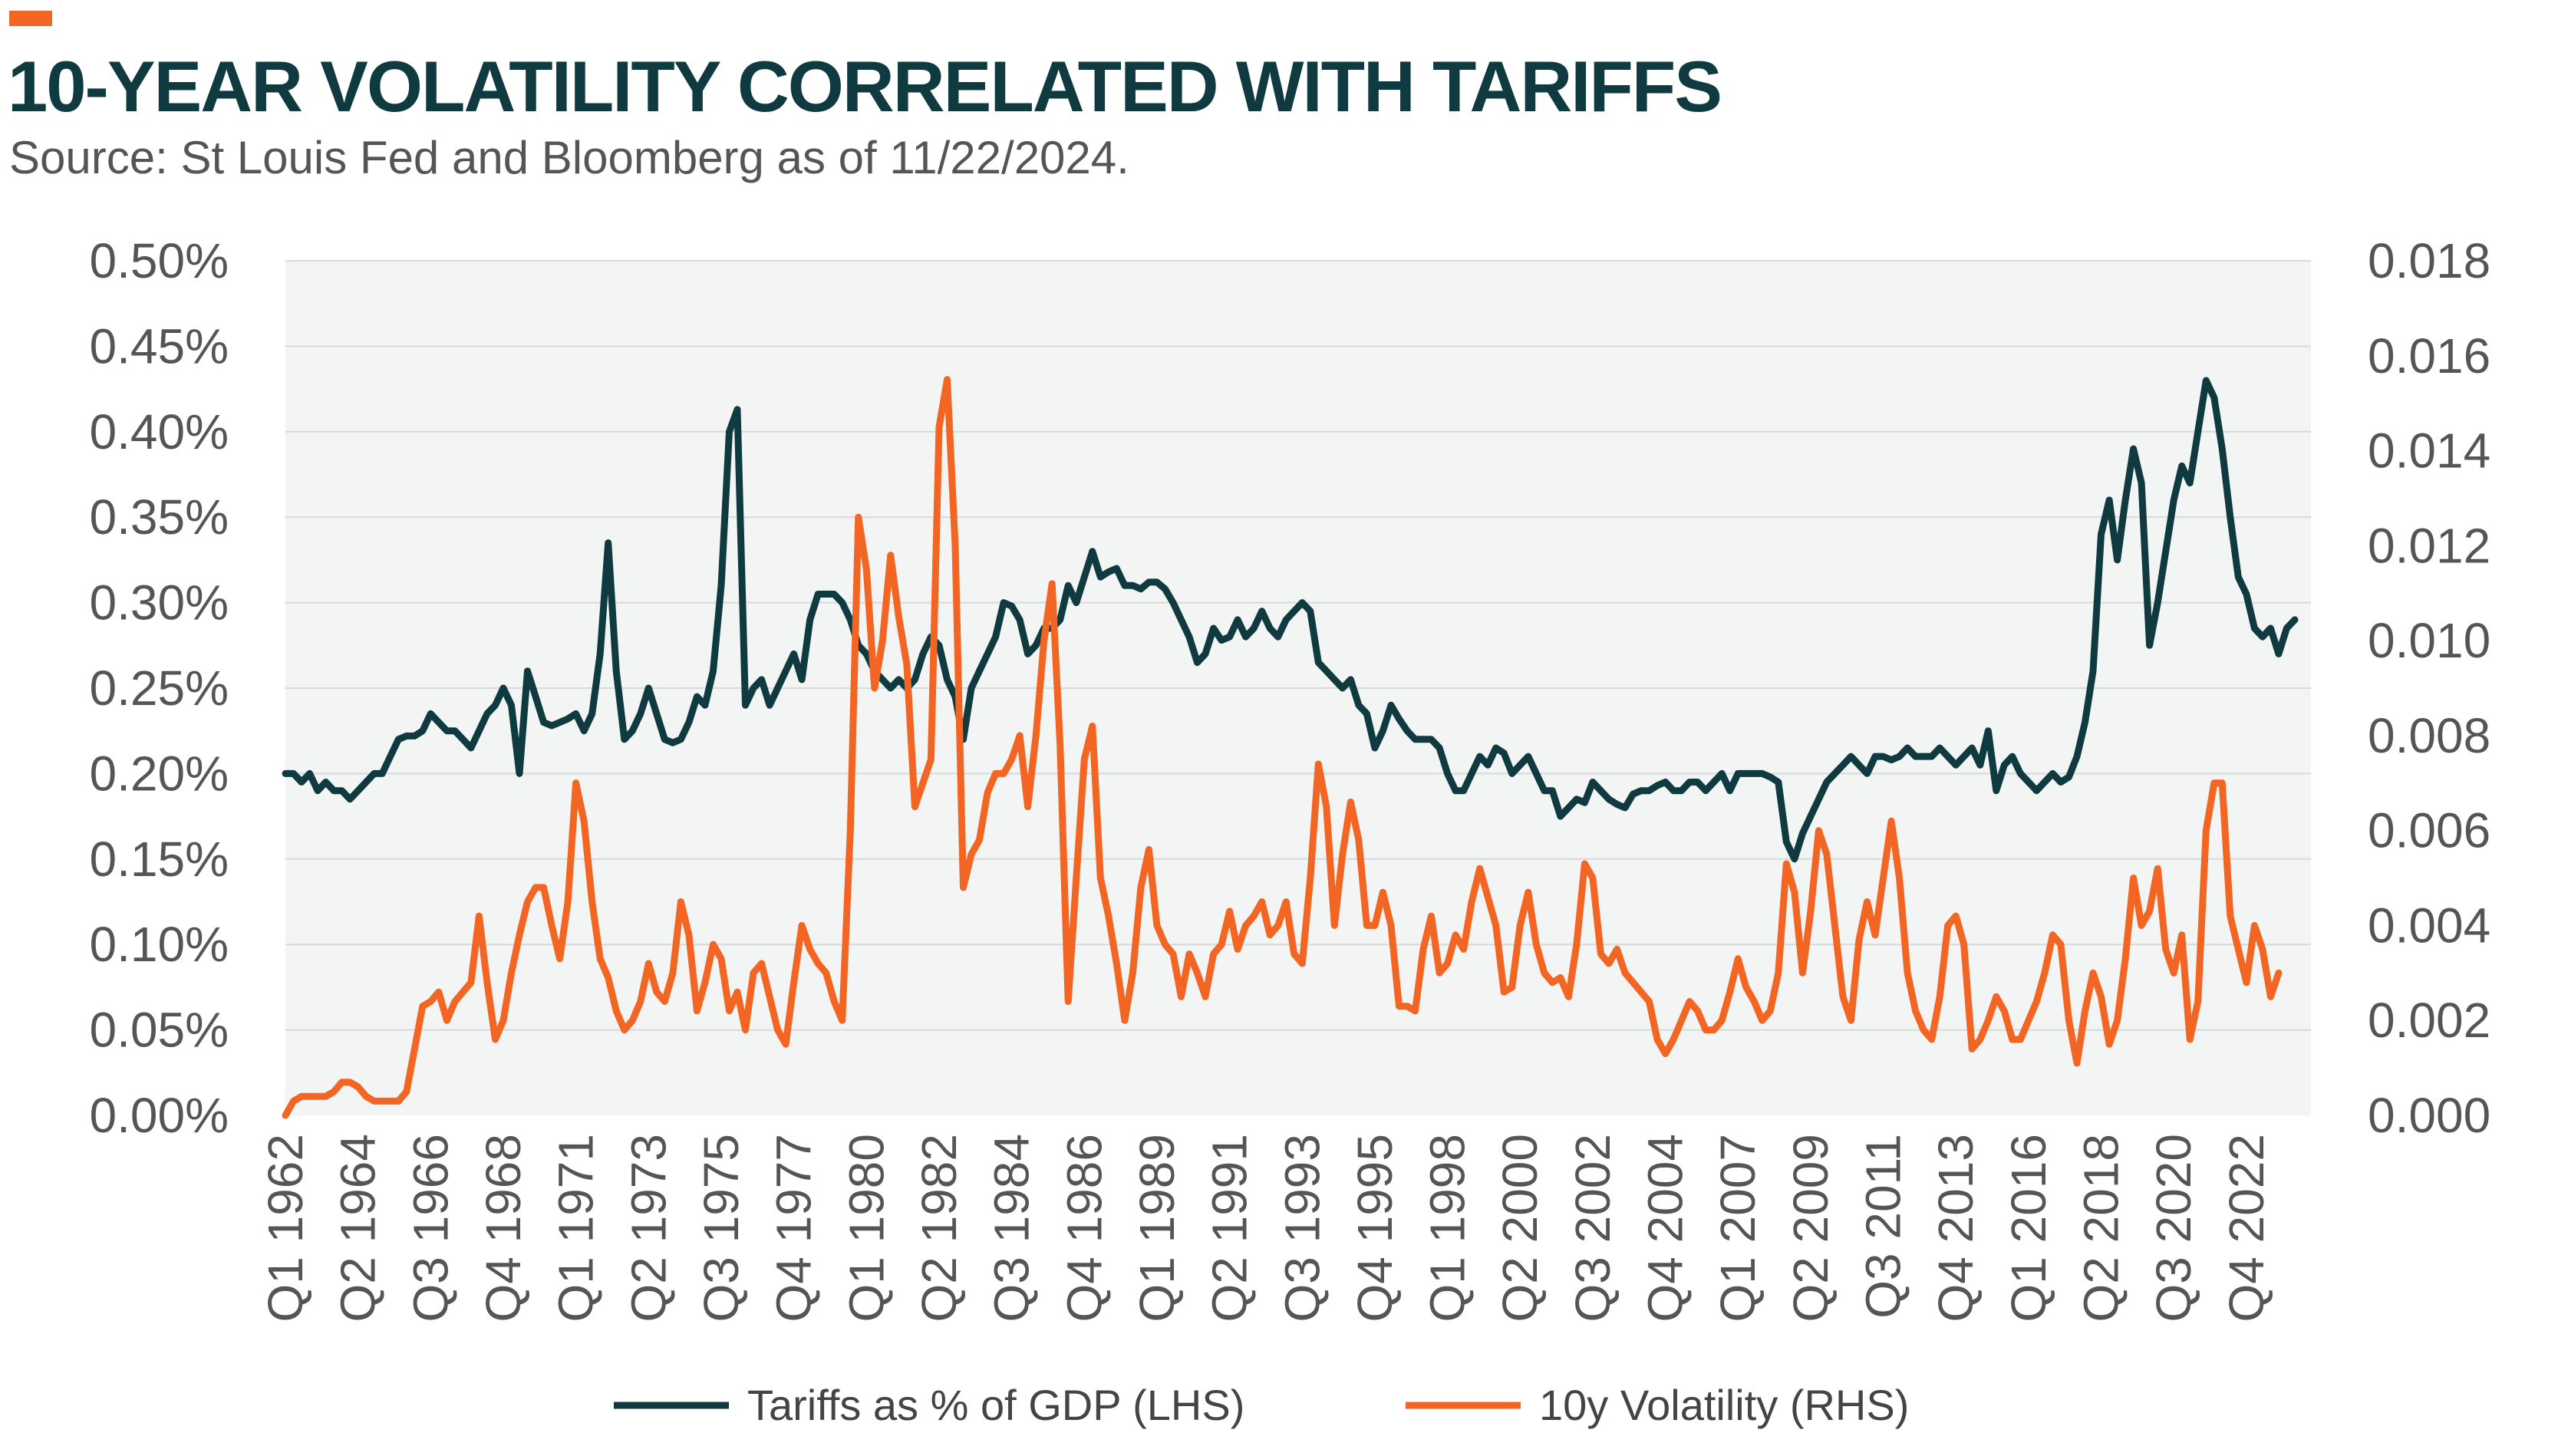  Describe the element at coordinates (159, 859) in the screenshot. I see `left-tick-label: 0.15%` at that location.